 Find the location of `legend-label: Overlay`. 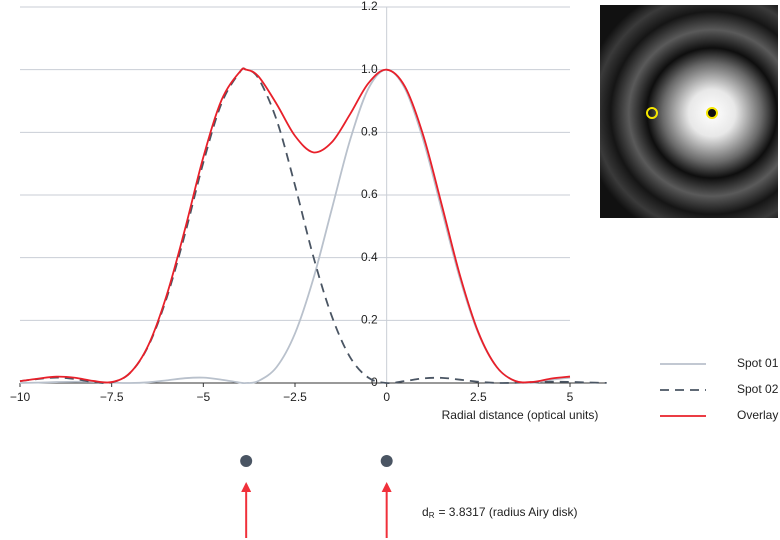

legend-label: Overlay is located at coordinates (757, 415).